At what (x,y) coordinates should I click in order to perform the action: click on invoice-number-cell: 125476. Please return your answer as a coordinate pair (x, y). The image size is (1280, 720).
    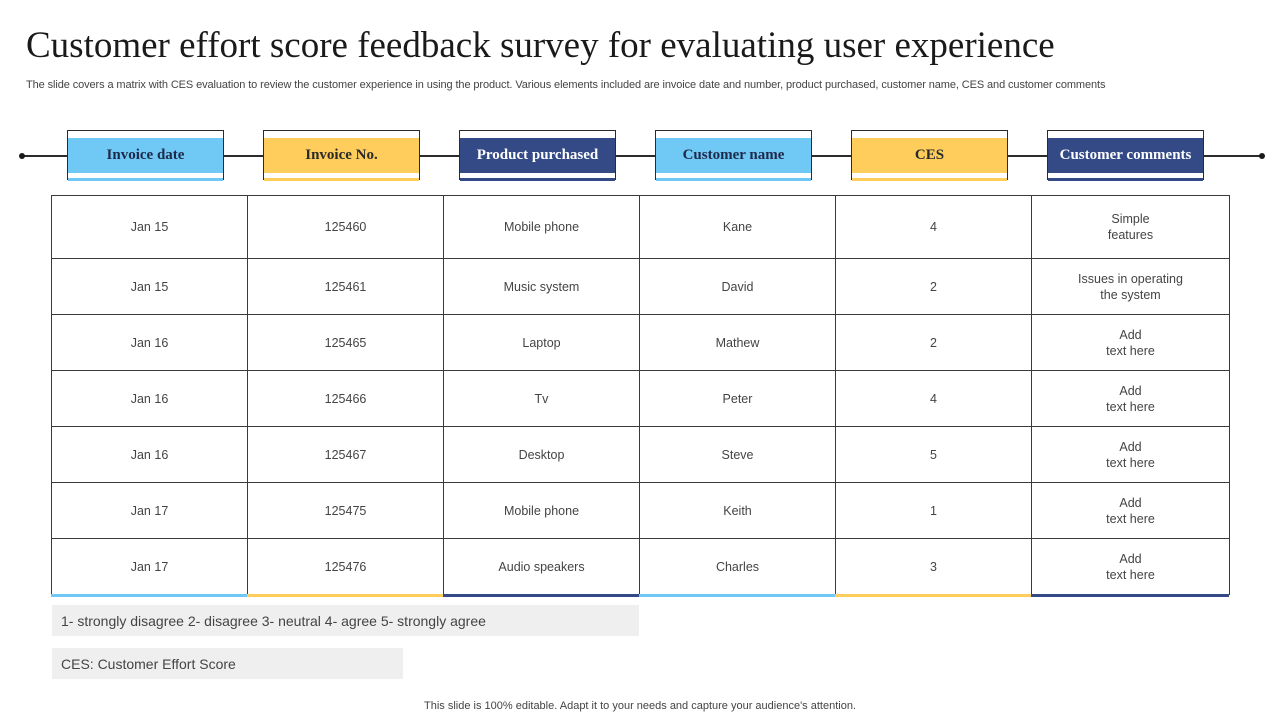
    Looking at the image, I should click on (345, 566).